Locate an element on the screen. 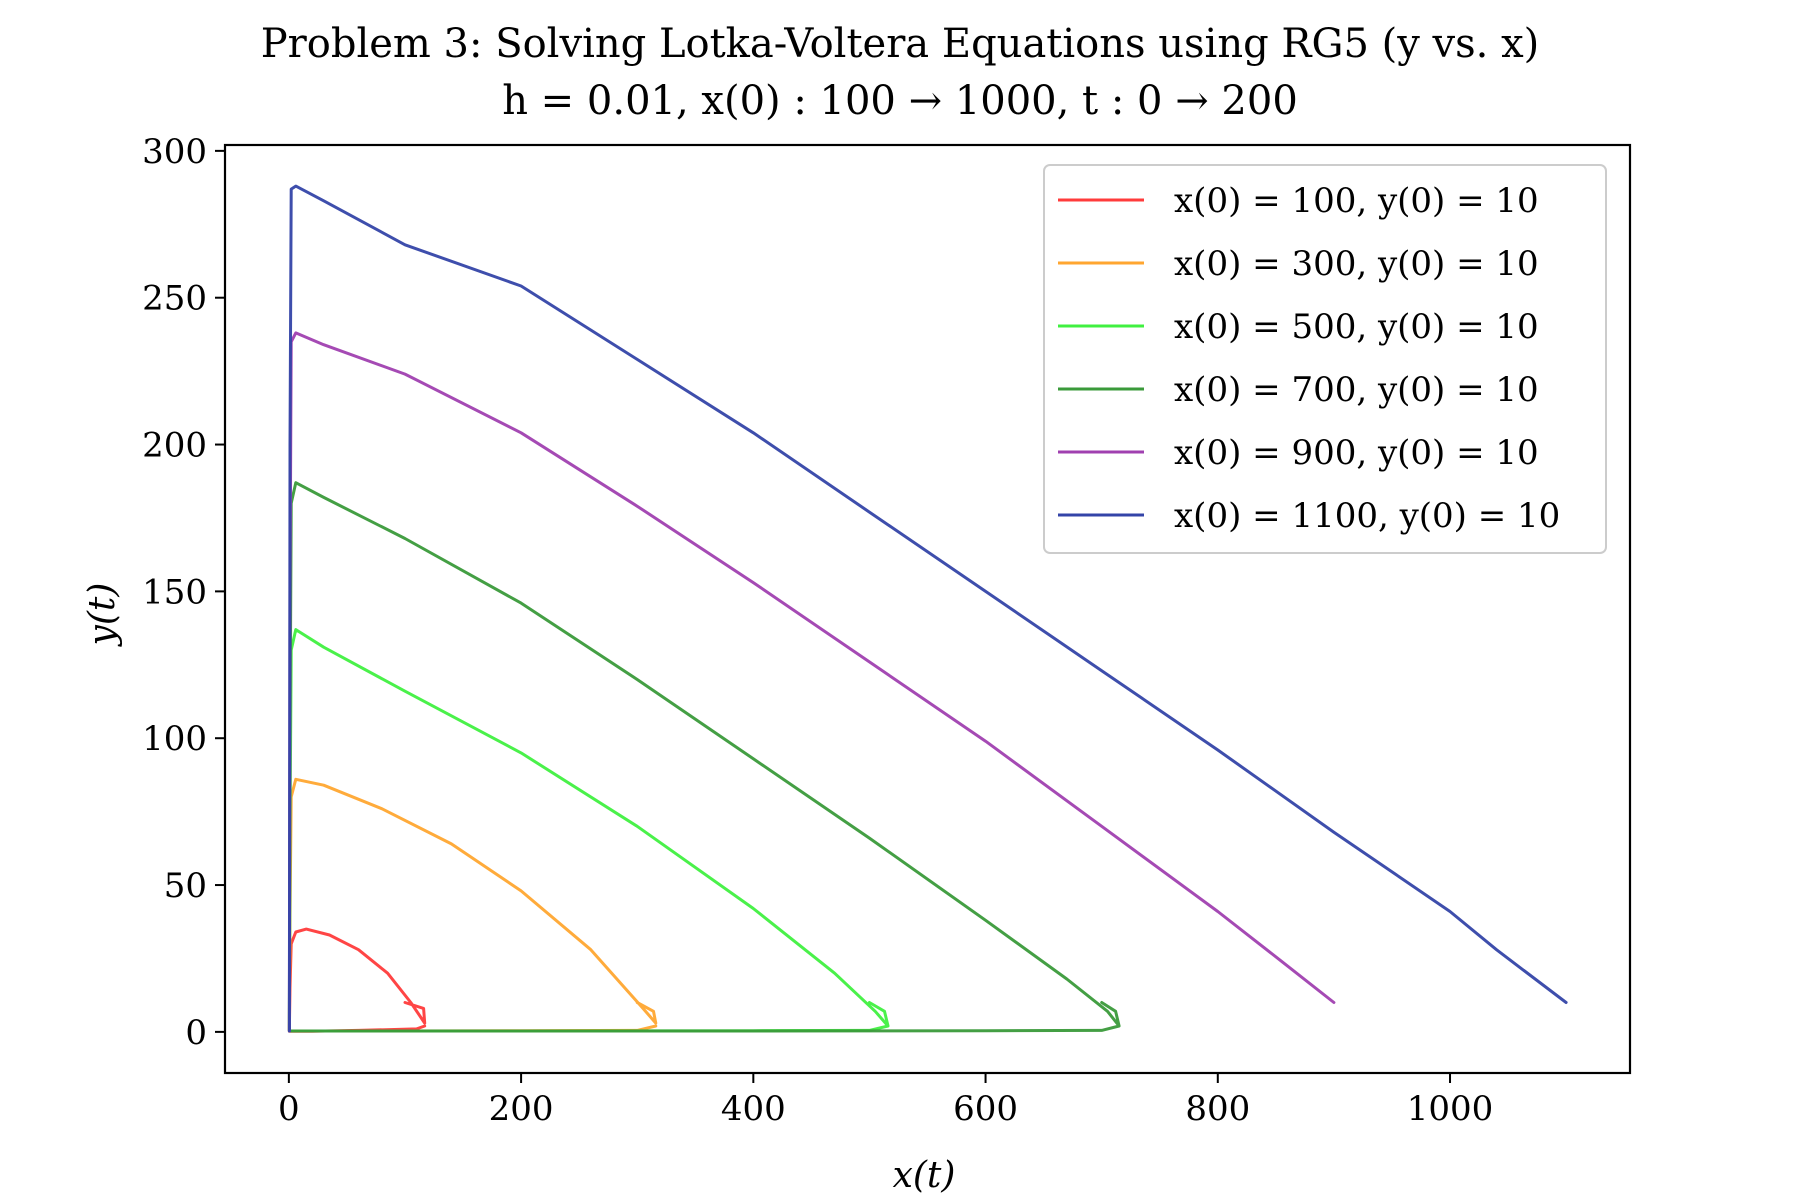 This screenshot has height=1200, width=1800. x-tick-label-0: 0 is located at coordinates (289, 1109).